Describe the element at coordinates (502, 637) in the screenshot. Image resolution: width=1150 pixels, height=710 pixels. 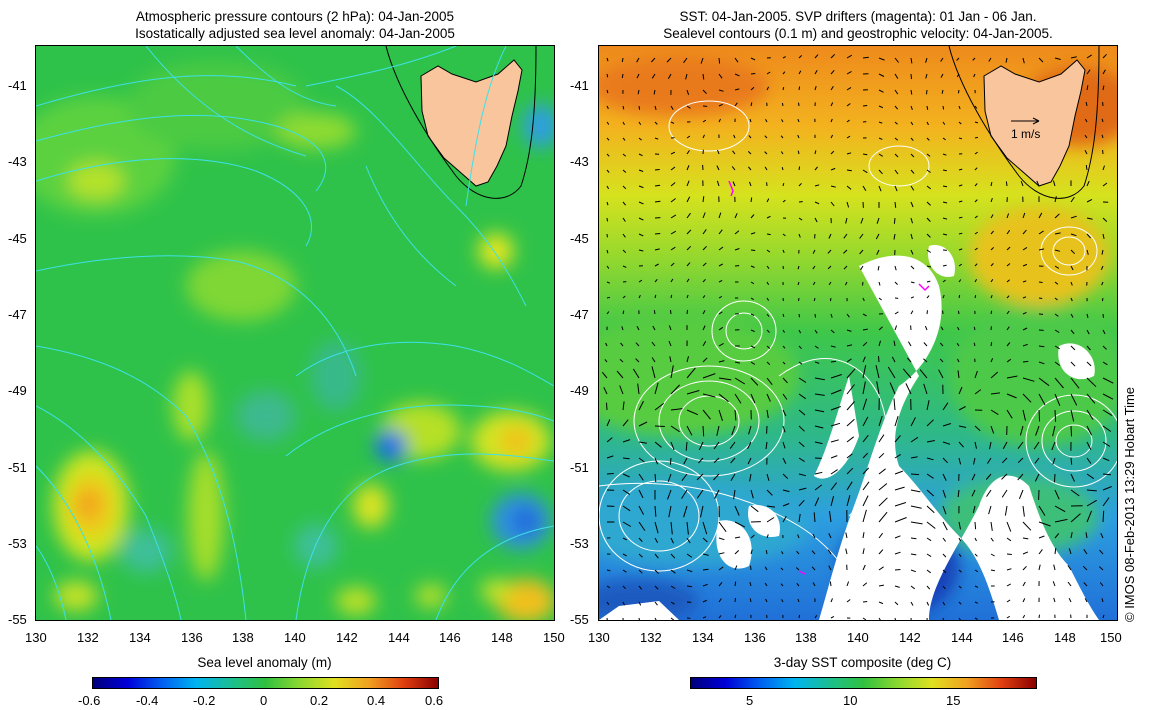
I see `left-lon-tick: 148` at that location.